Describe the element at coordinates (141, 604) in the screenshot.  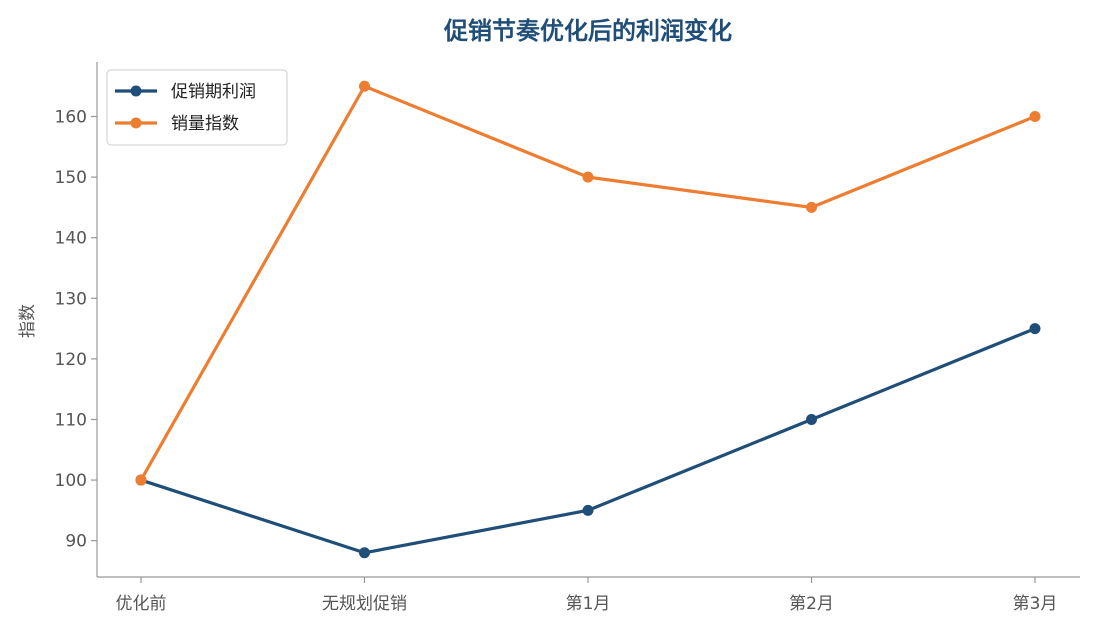
I see `x-tick-label: 优化前` at that location.